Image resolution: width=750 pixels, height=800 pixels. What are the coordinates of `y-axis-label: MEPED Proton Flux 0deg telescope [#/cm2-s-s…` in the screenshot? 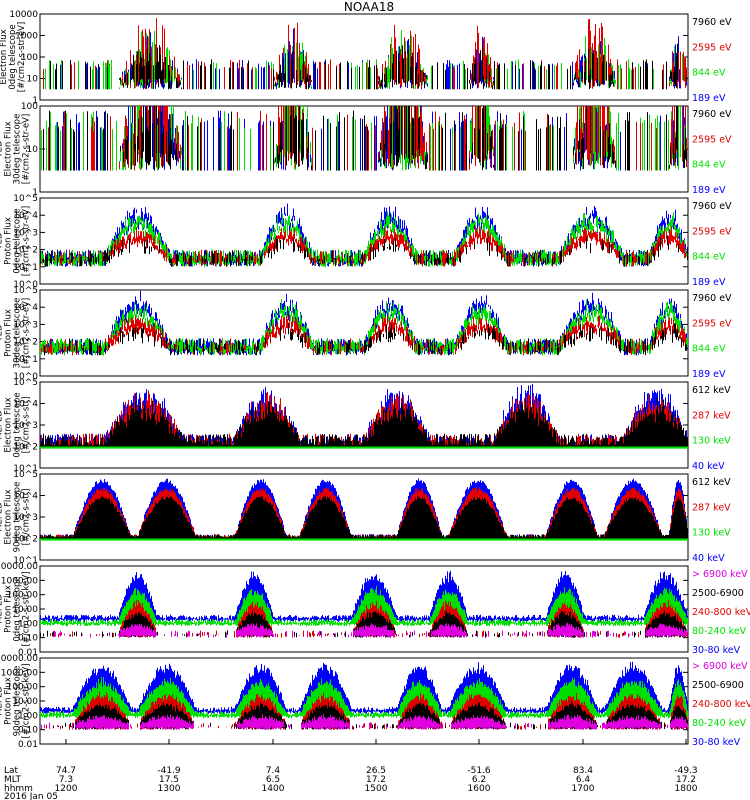 It's located at (16, 609).